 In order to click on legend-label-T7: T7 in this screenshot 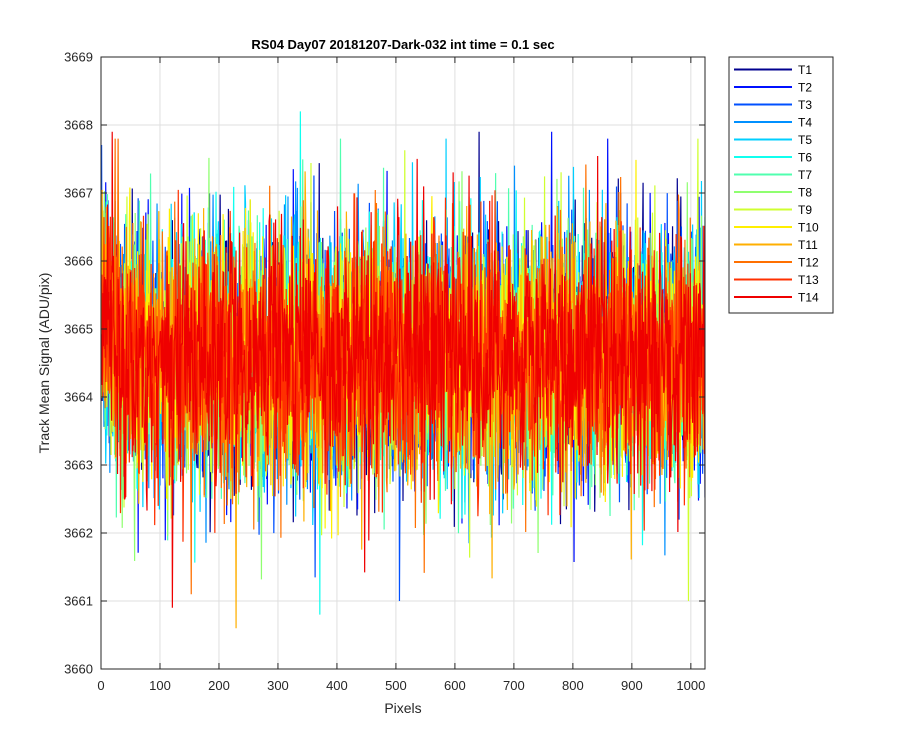, I will do `click(805, 175)`.